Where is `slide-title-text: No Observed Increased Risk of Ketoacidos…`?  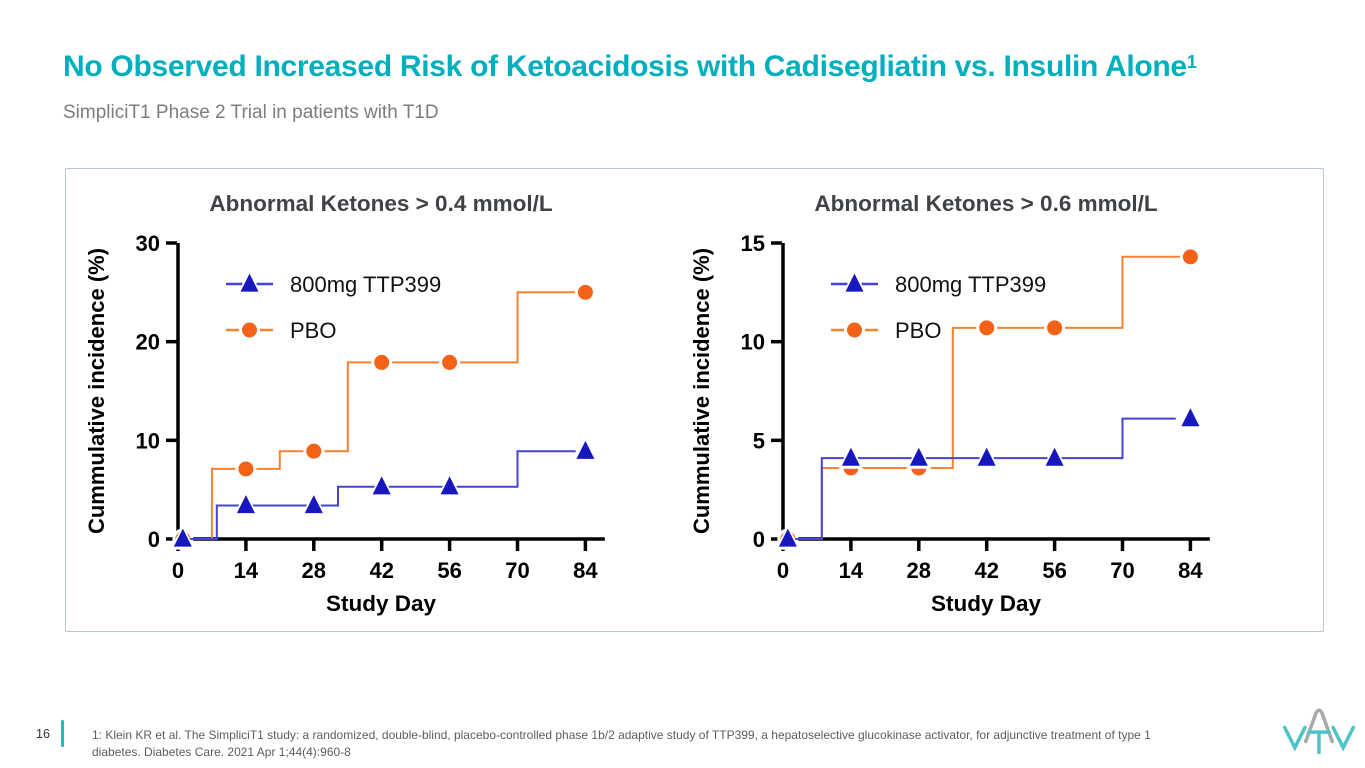
slide-title-text: No Observed Increased Risk of Ketoacidos… is located at coordinates (625, 66).